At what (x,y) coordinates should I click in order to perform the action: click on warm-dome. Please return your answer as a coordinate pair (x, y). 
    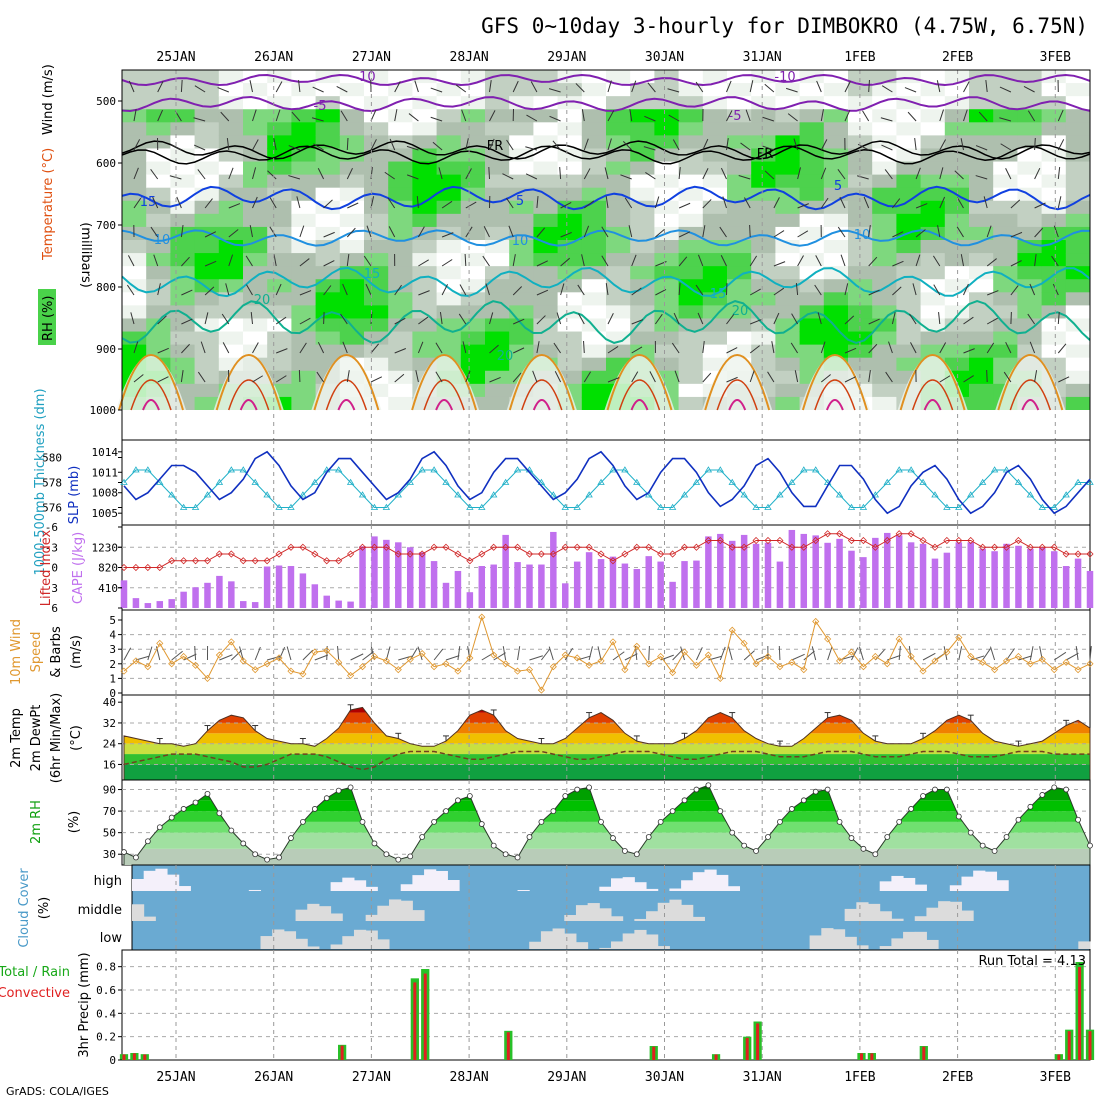
    Looking at the image, I should click on (541, 382).